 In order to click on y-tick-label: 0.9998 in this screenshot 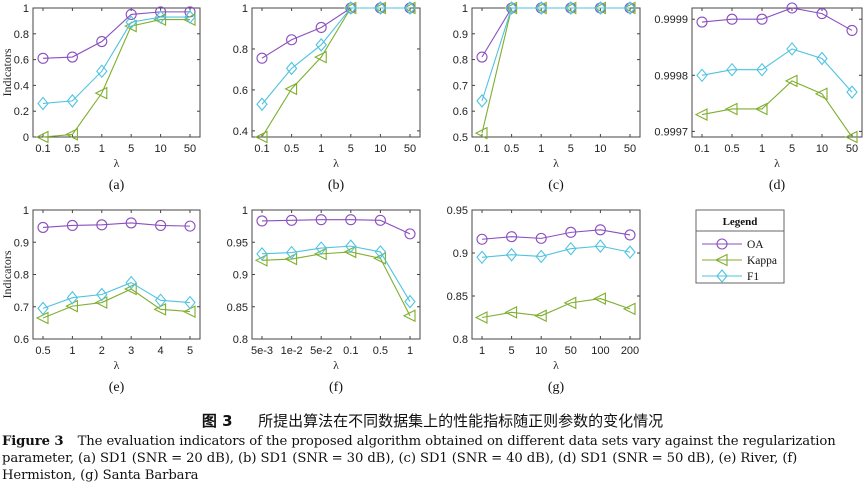, I will do `click(671, 76)`.